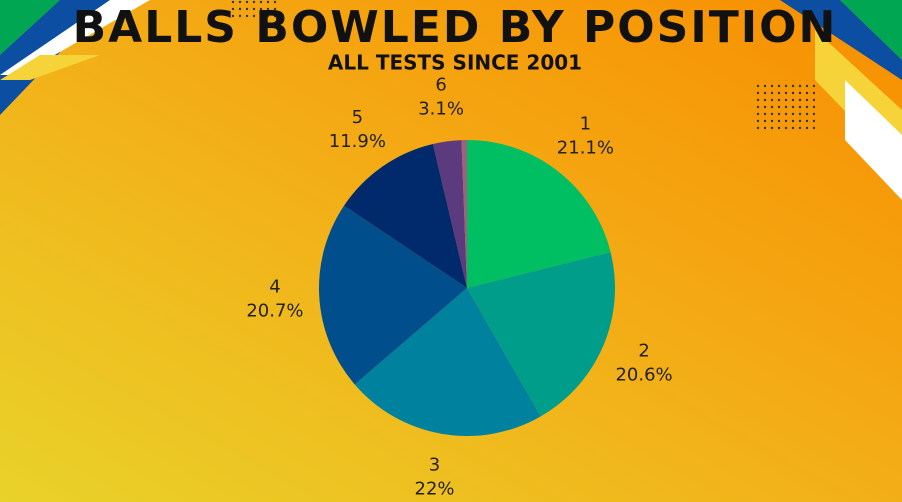 Image resolution: width=902 pixels, height=502 pixels. What do you see at coordinates (441, 108) in the screenshot?
I see `slice-value-label: 3.1%` at bounding box center [441, 108].